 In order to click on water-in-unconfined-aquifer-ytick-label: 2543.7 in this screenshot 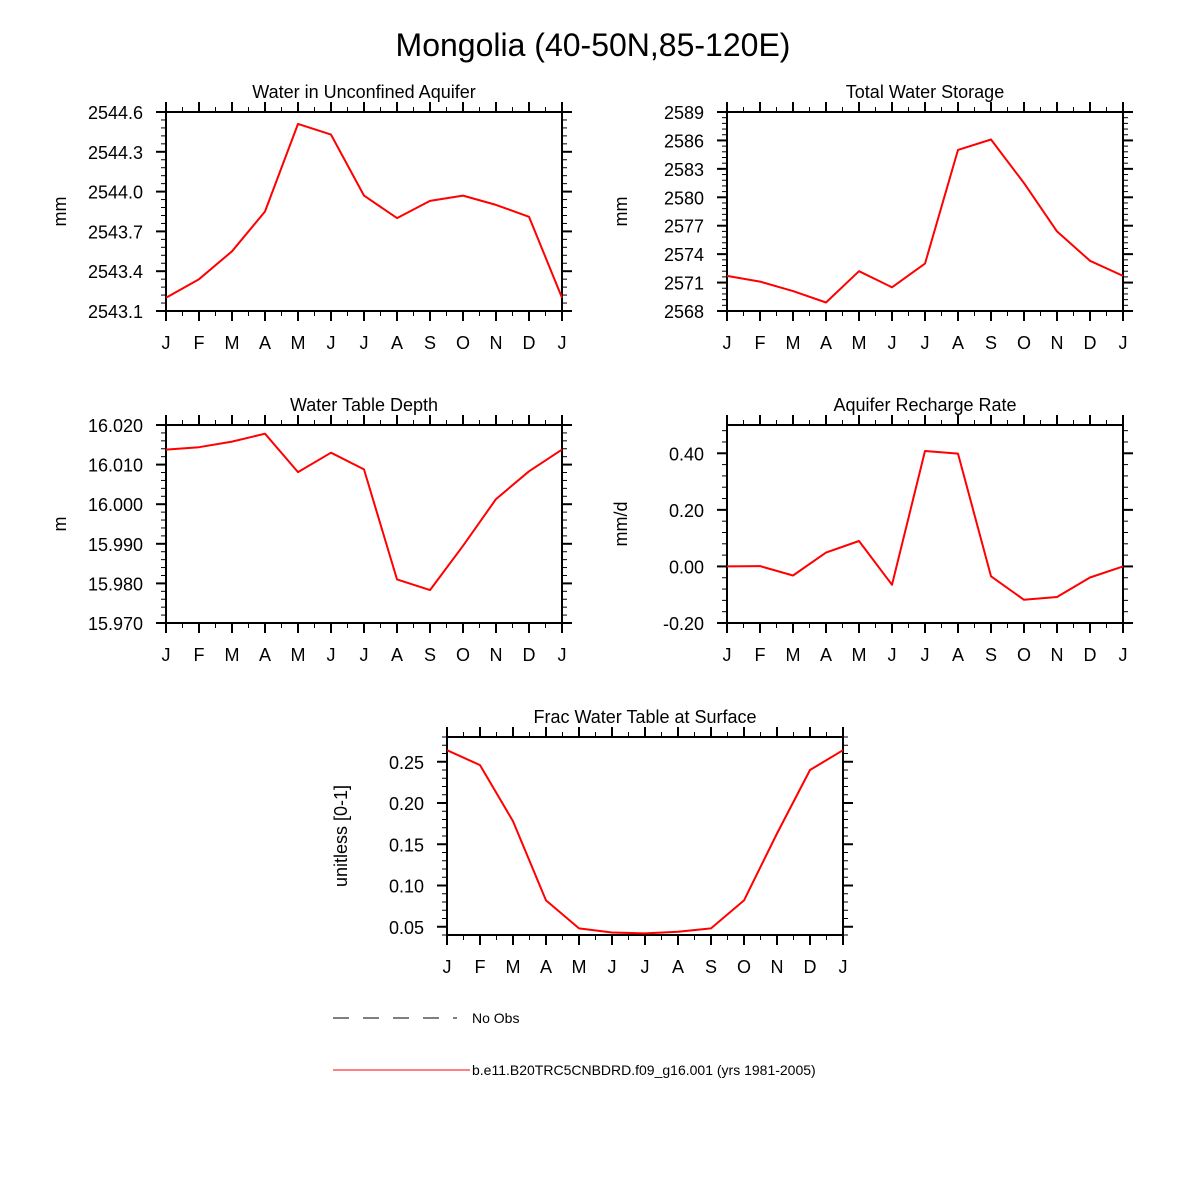, I will do `click(115, 232)`.